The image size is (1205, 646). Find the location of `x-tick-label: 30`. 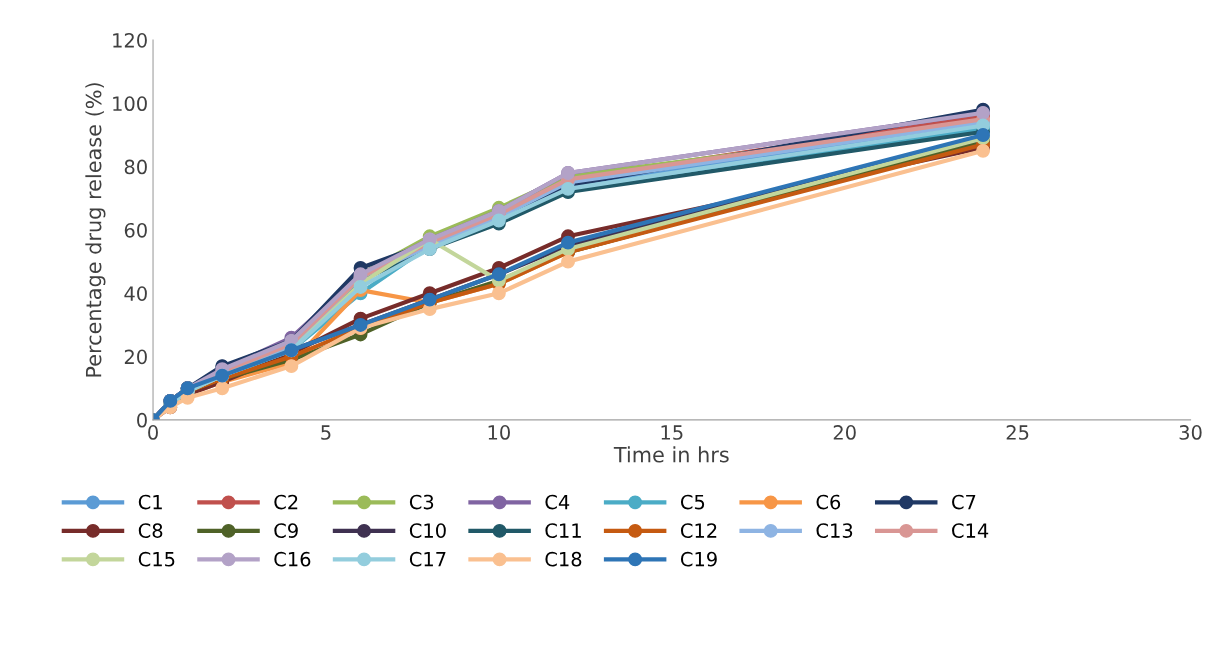

x-tick-label: 30 is located at coordinates (1190, 432).